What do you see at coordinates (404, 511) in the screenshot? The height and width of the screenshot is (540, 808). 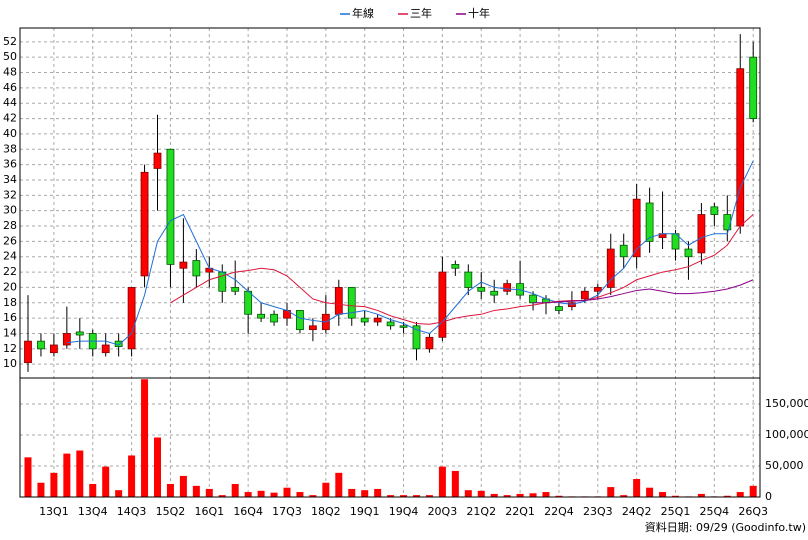 I see `x-tick-label: 19Q4` at bounding box center [404, 511].